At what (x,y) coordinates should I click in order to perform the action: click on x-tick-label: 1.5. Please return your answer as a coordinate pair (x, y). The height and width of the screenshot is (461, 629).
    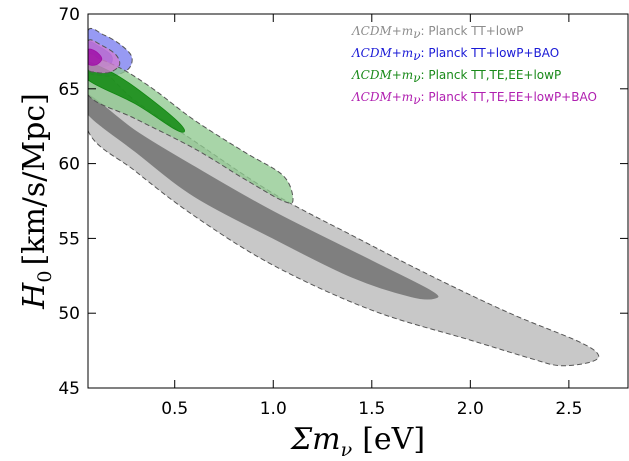
    Looking at the image, I should click on (371, 409).